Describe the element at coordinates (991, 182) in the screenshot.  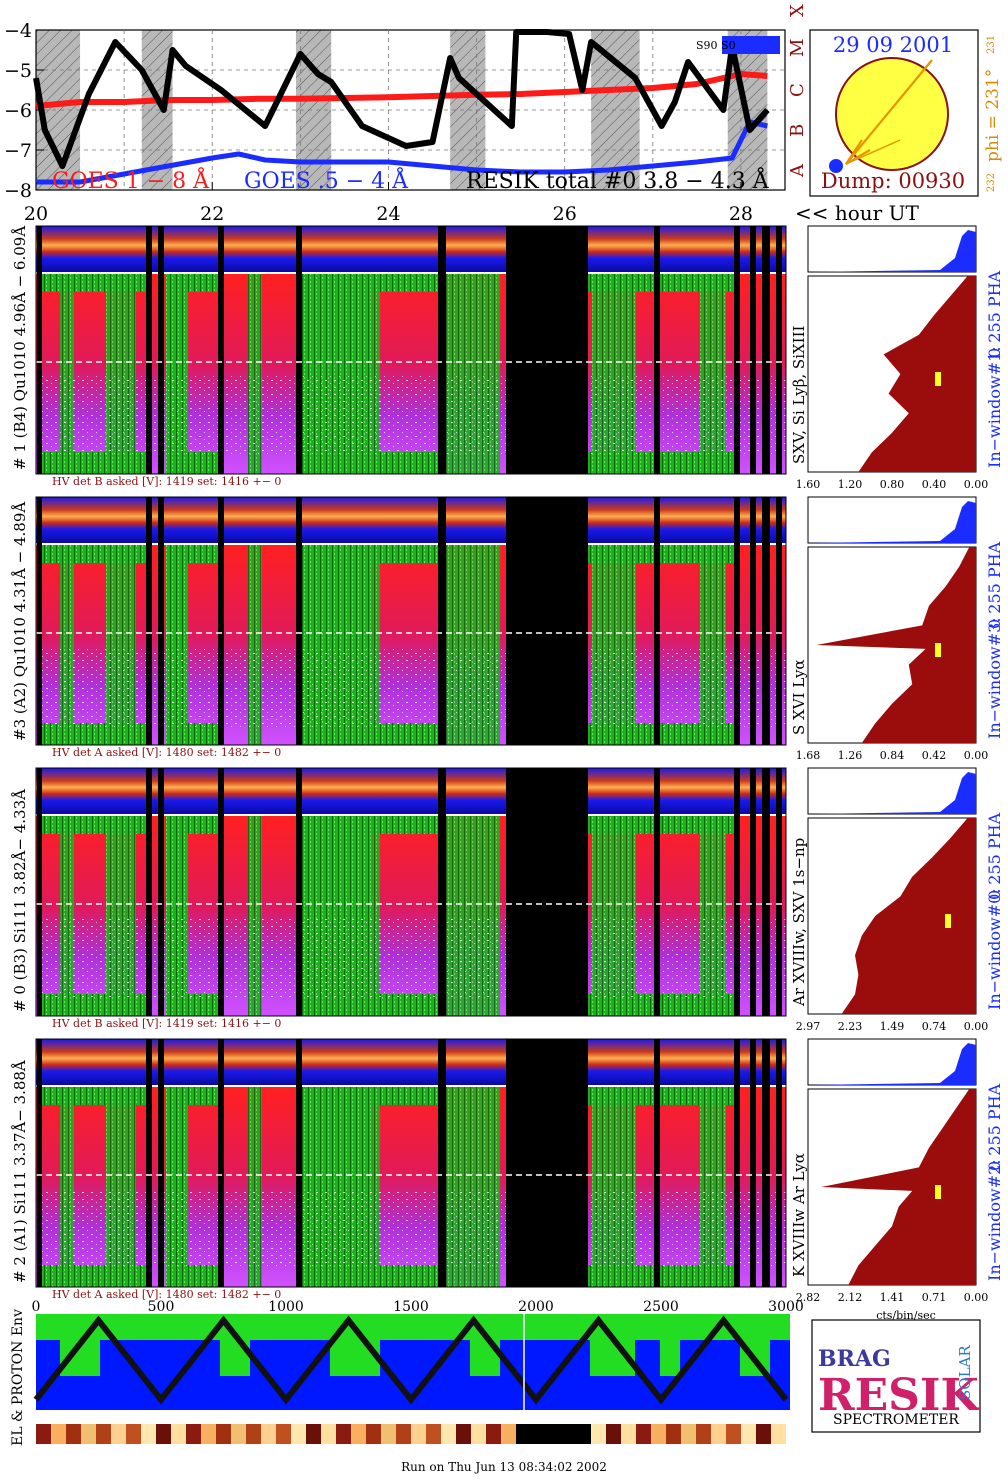
I see `phi-bottom-text: 232` at that location.